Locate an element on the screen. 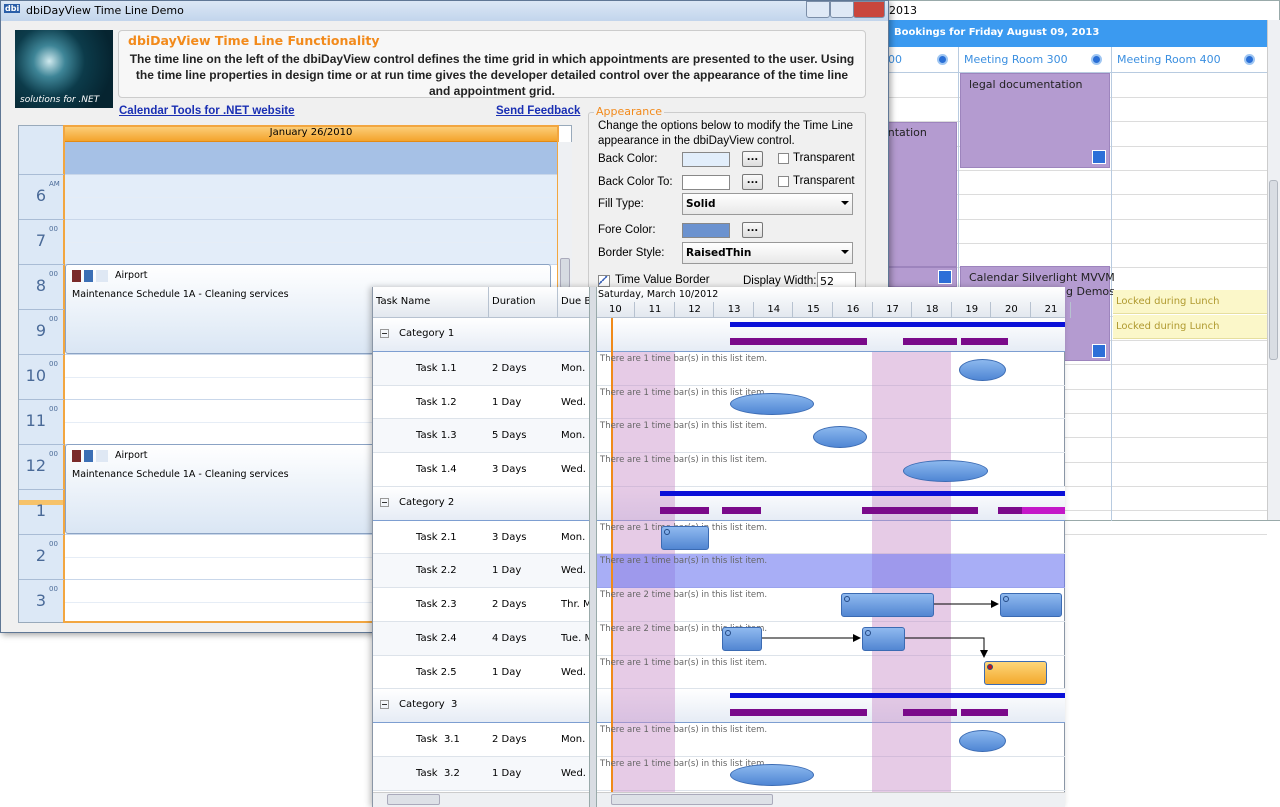  minimize-button is located at coordinates (818, 9).